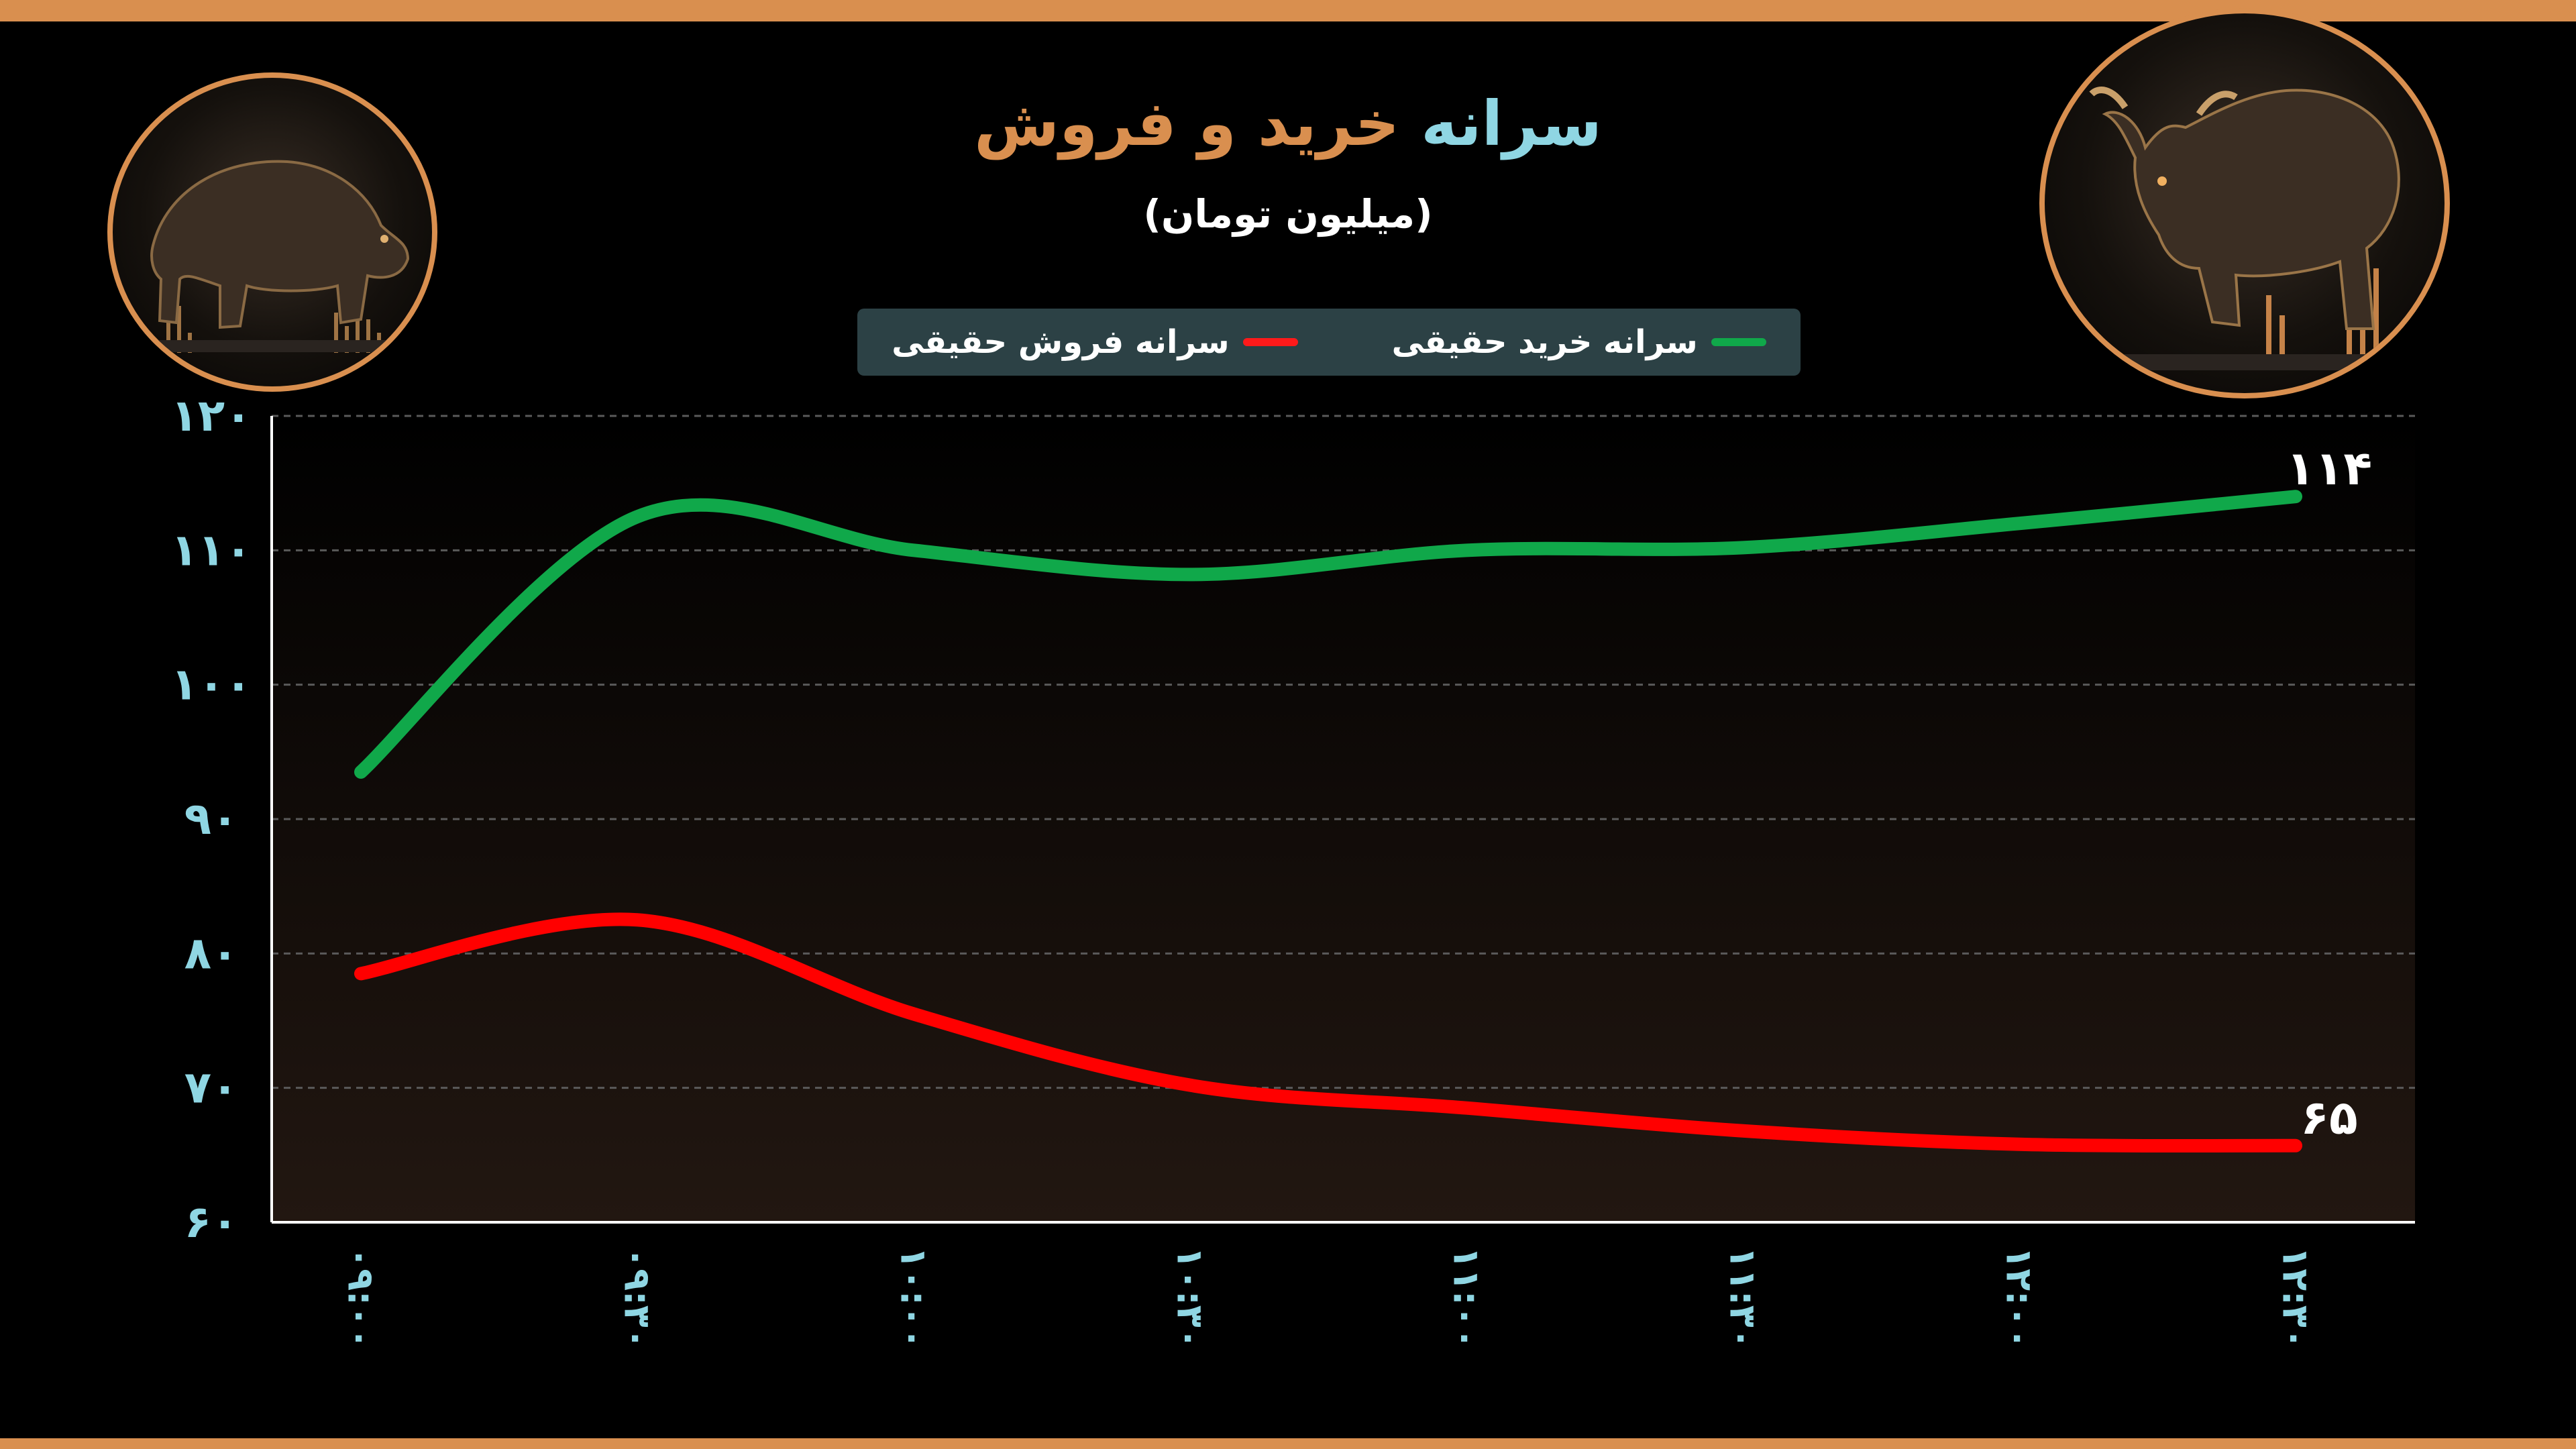  Describe the element at coordinates (637, 1297) in the screenshot. I see `x-tick-label: ۰۹:۳۰` at that location.